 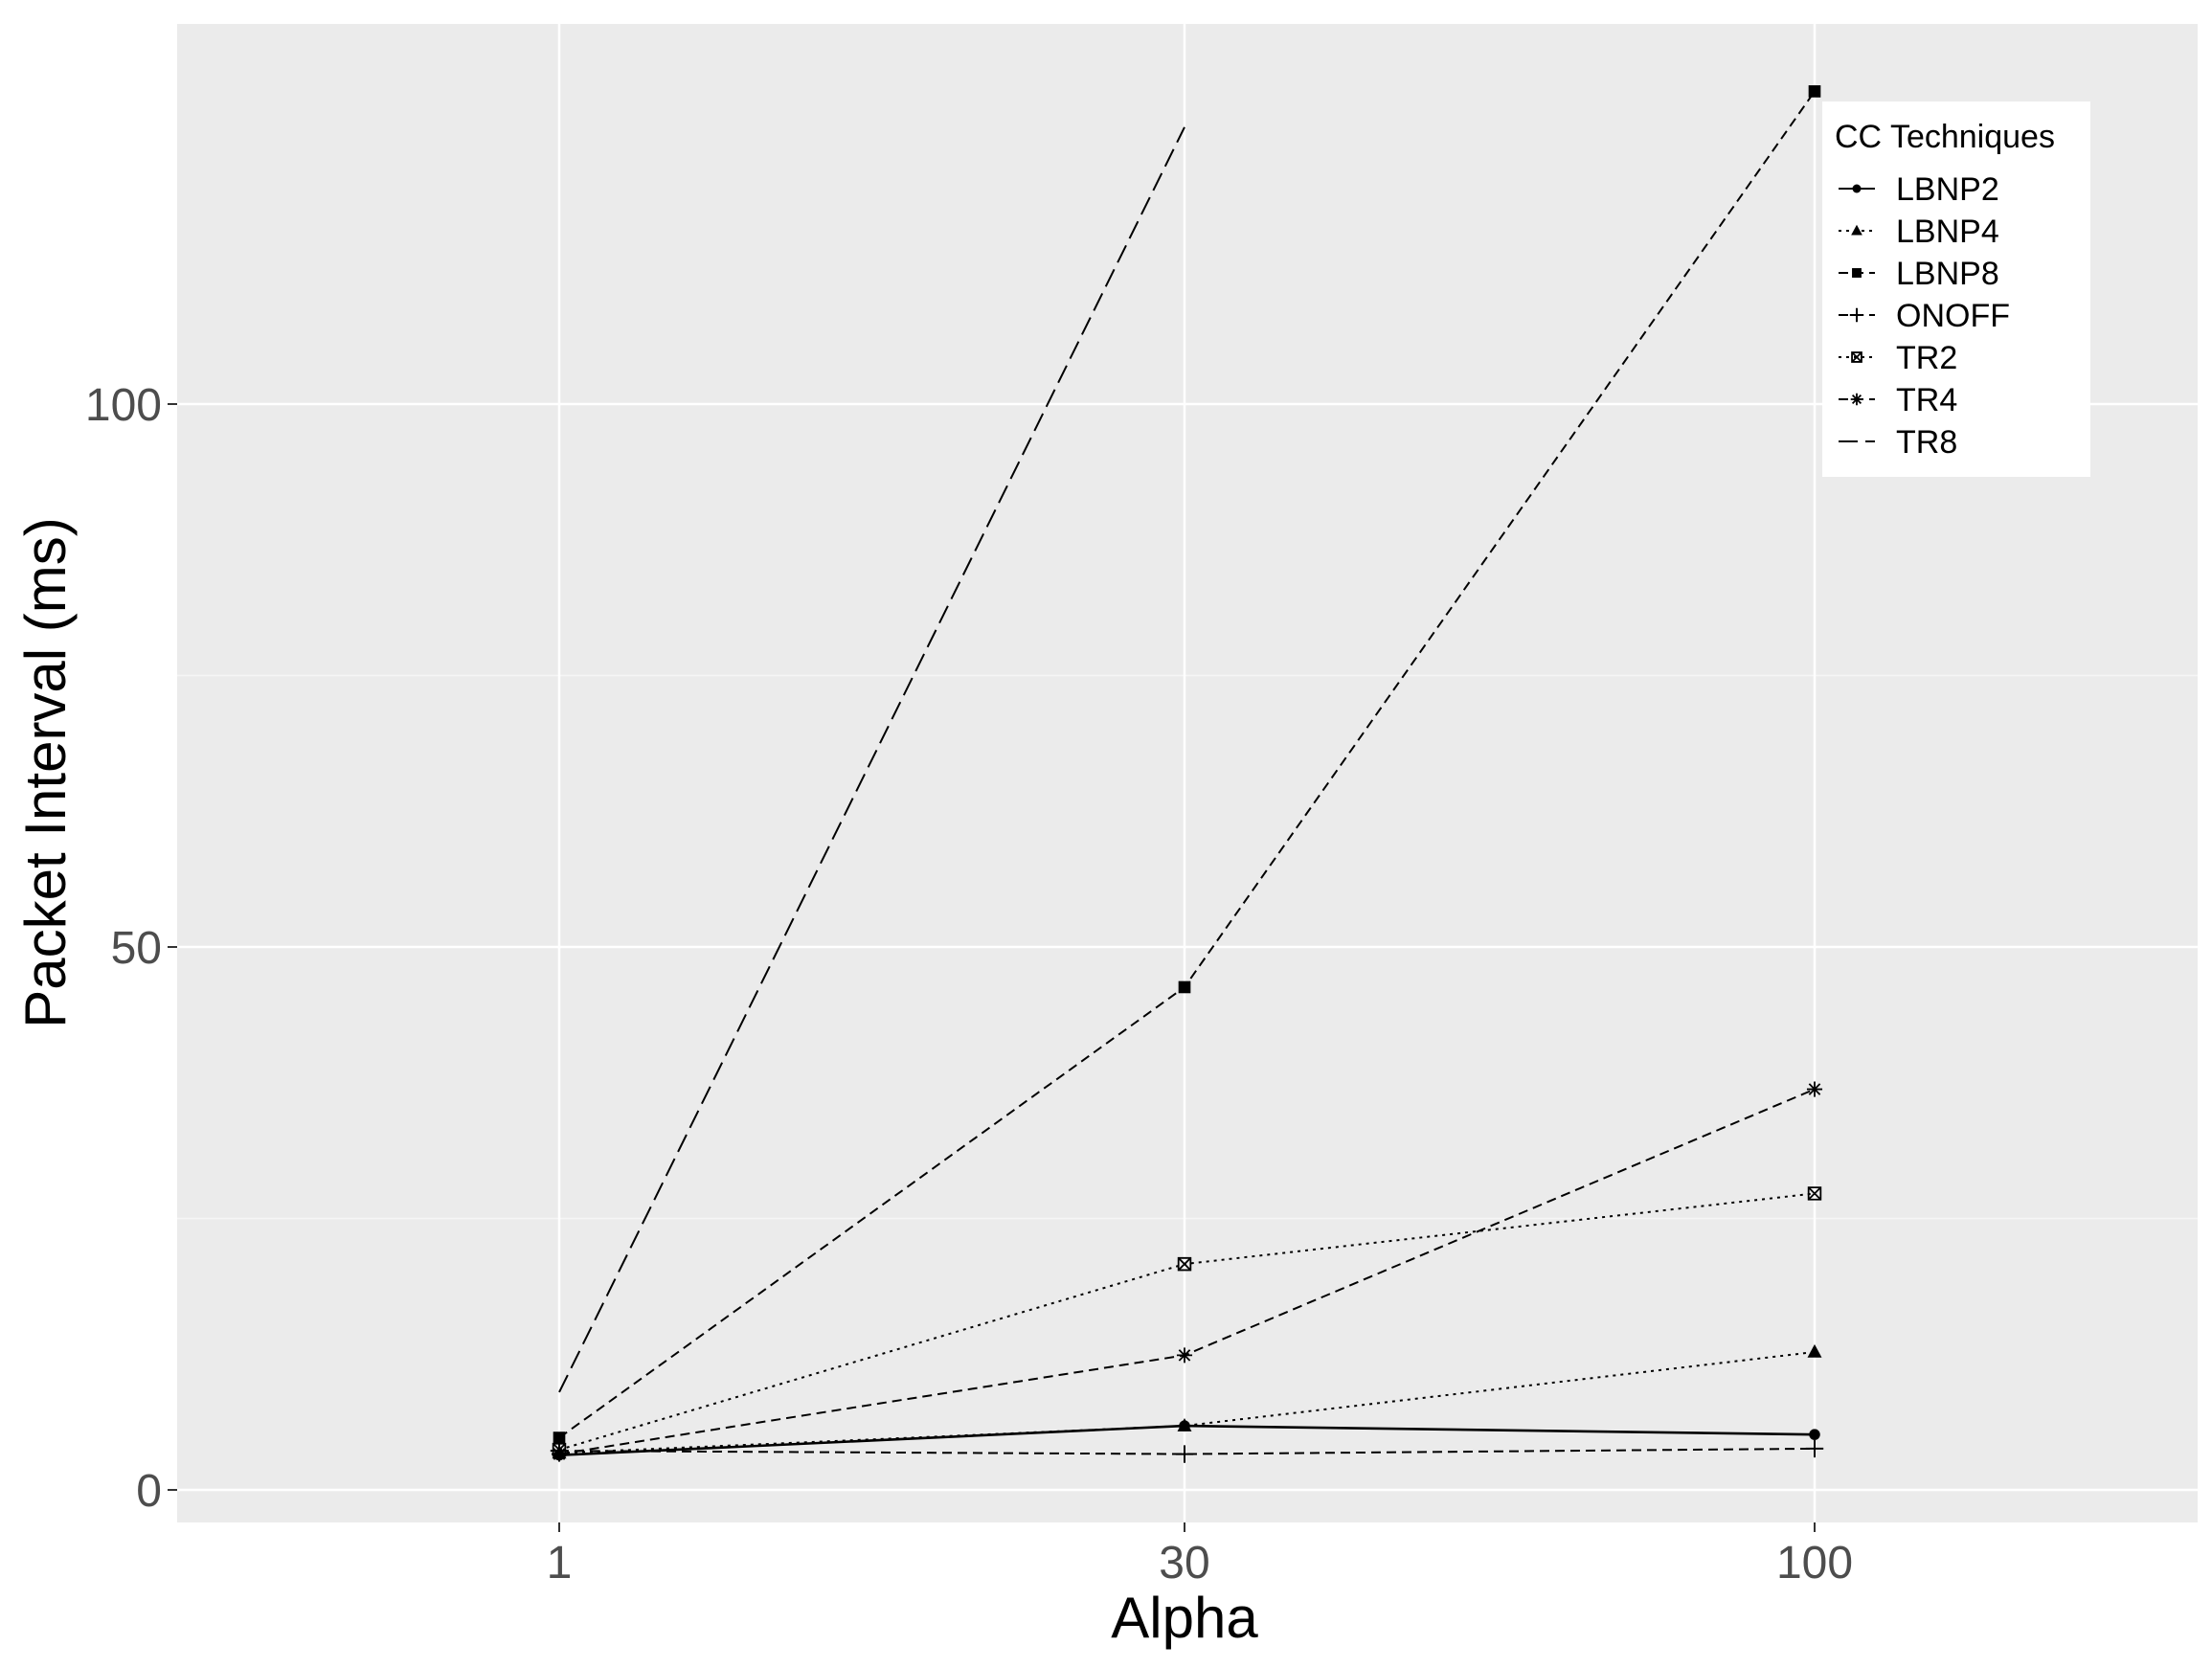 I want to click on legend-label-tr2: TR2, so click(x=1926, y=358).